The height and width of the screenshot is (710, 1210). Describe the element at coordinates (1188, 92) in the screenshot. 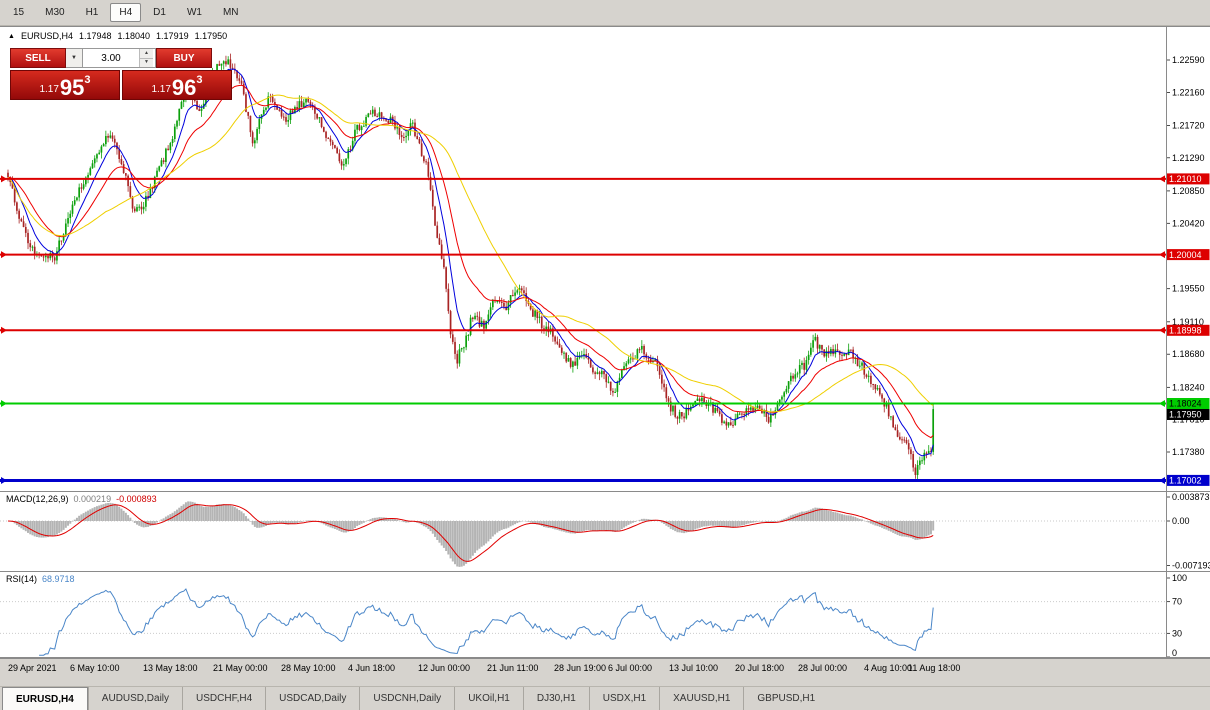

I see `svg-text: 1.22160` at that location.